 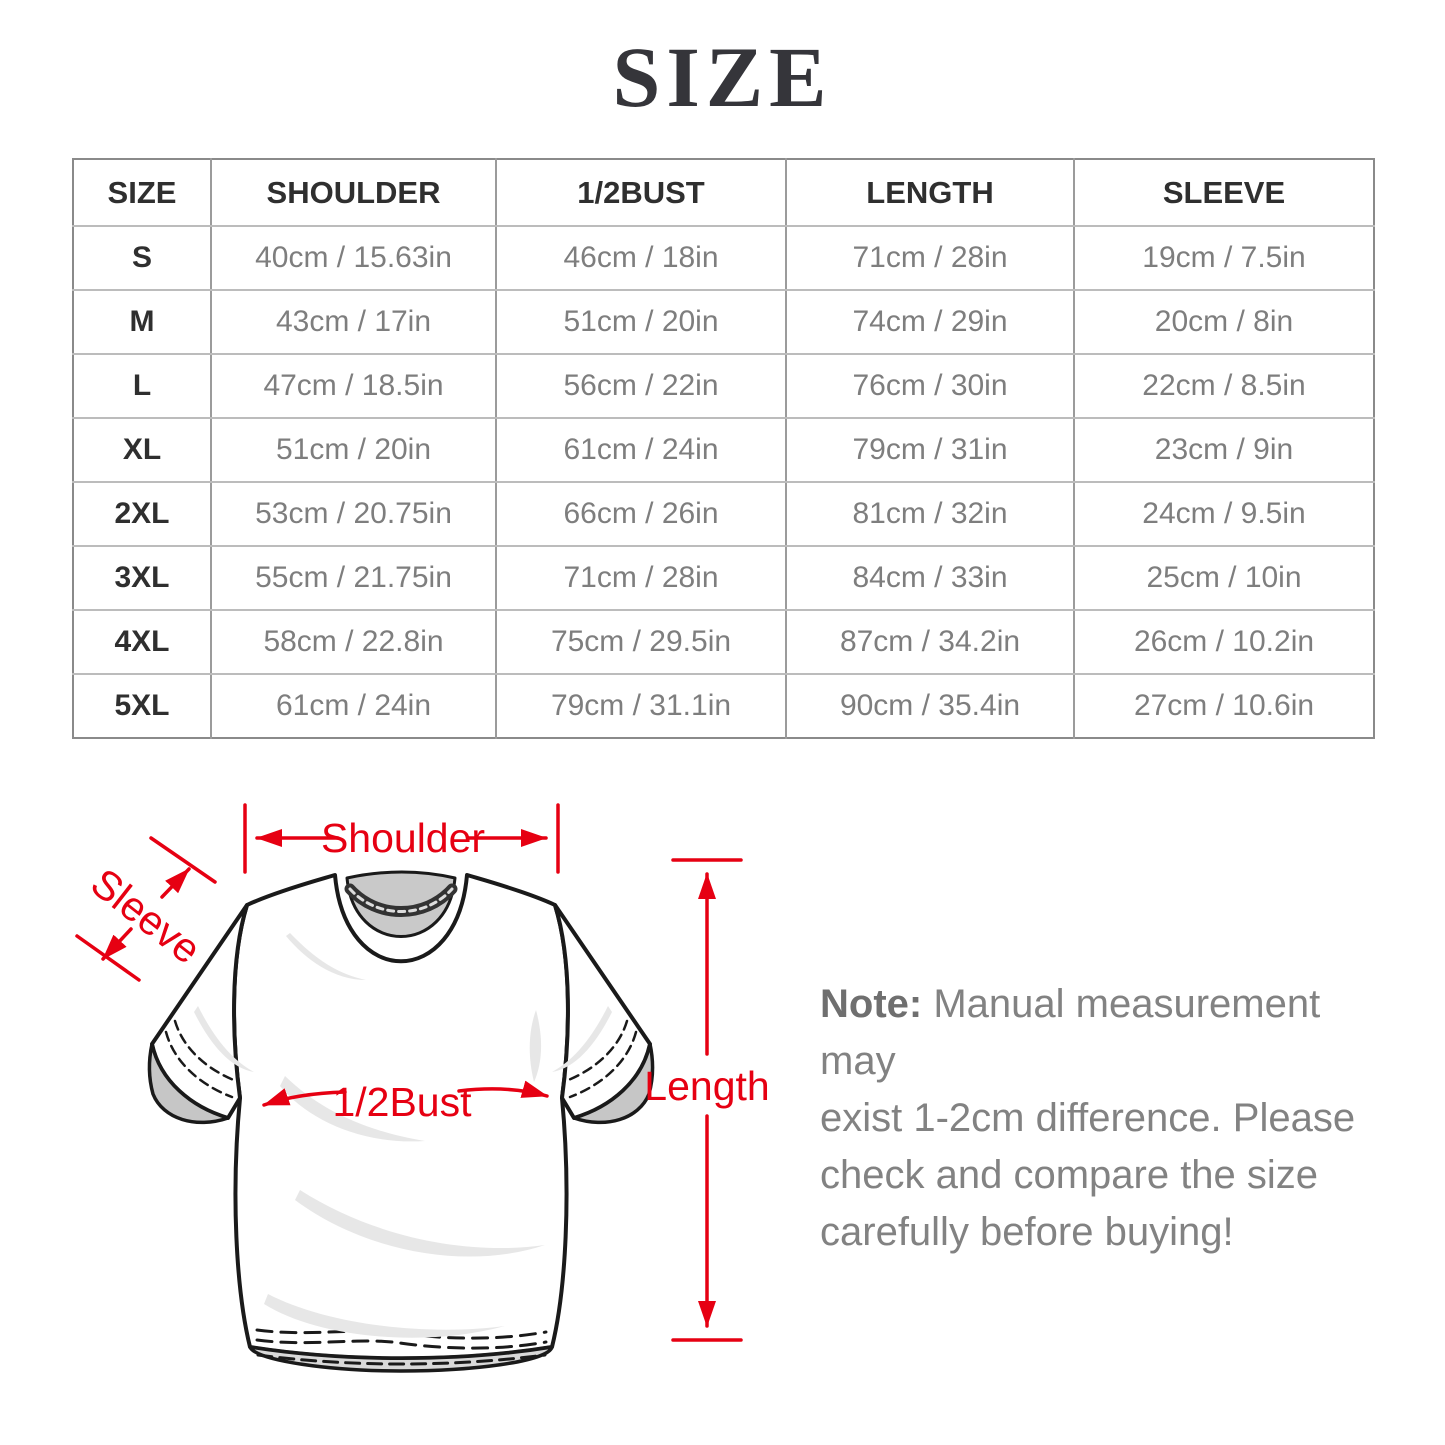 What do you see at coordinates (1223, 450) in the screenshot?
I see `sleeve-value: 23cm / 9in` at bounding box center [1223, 450].